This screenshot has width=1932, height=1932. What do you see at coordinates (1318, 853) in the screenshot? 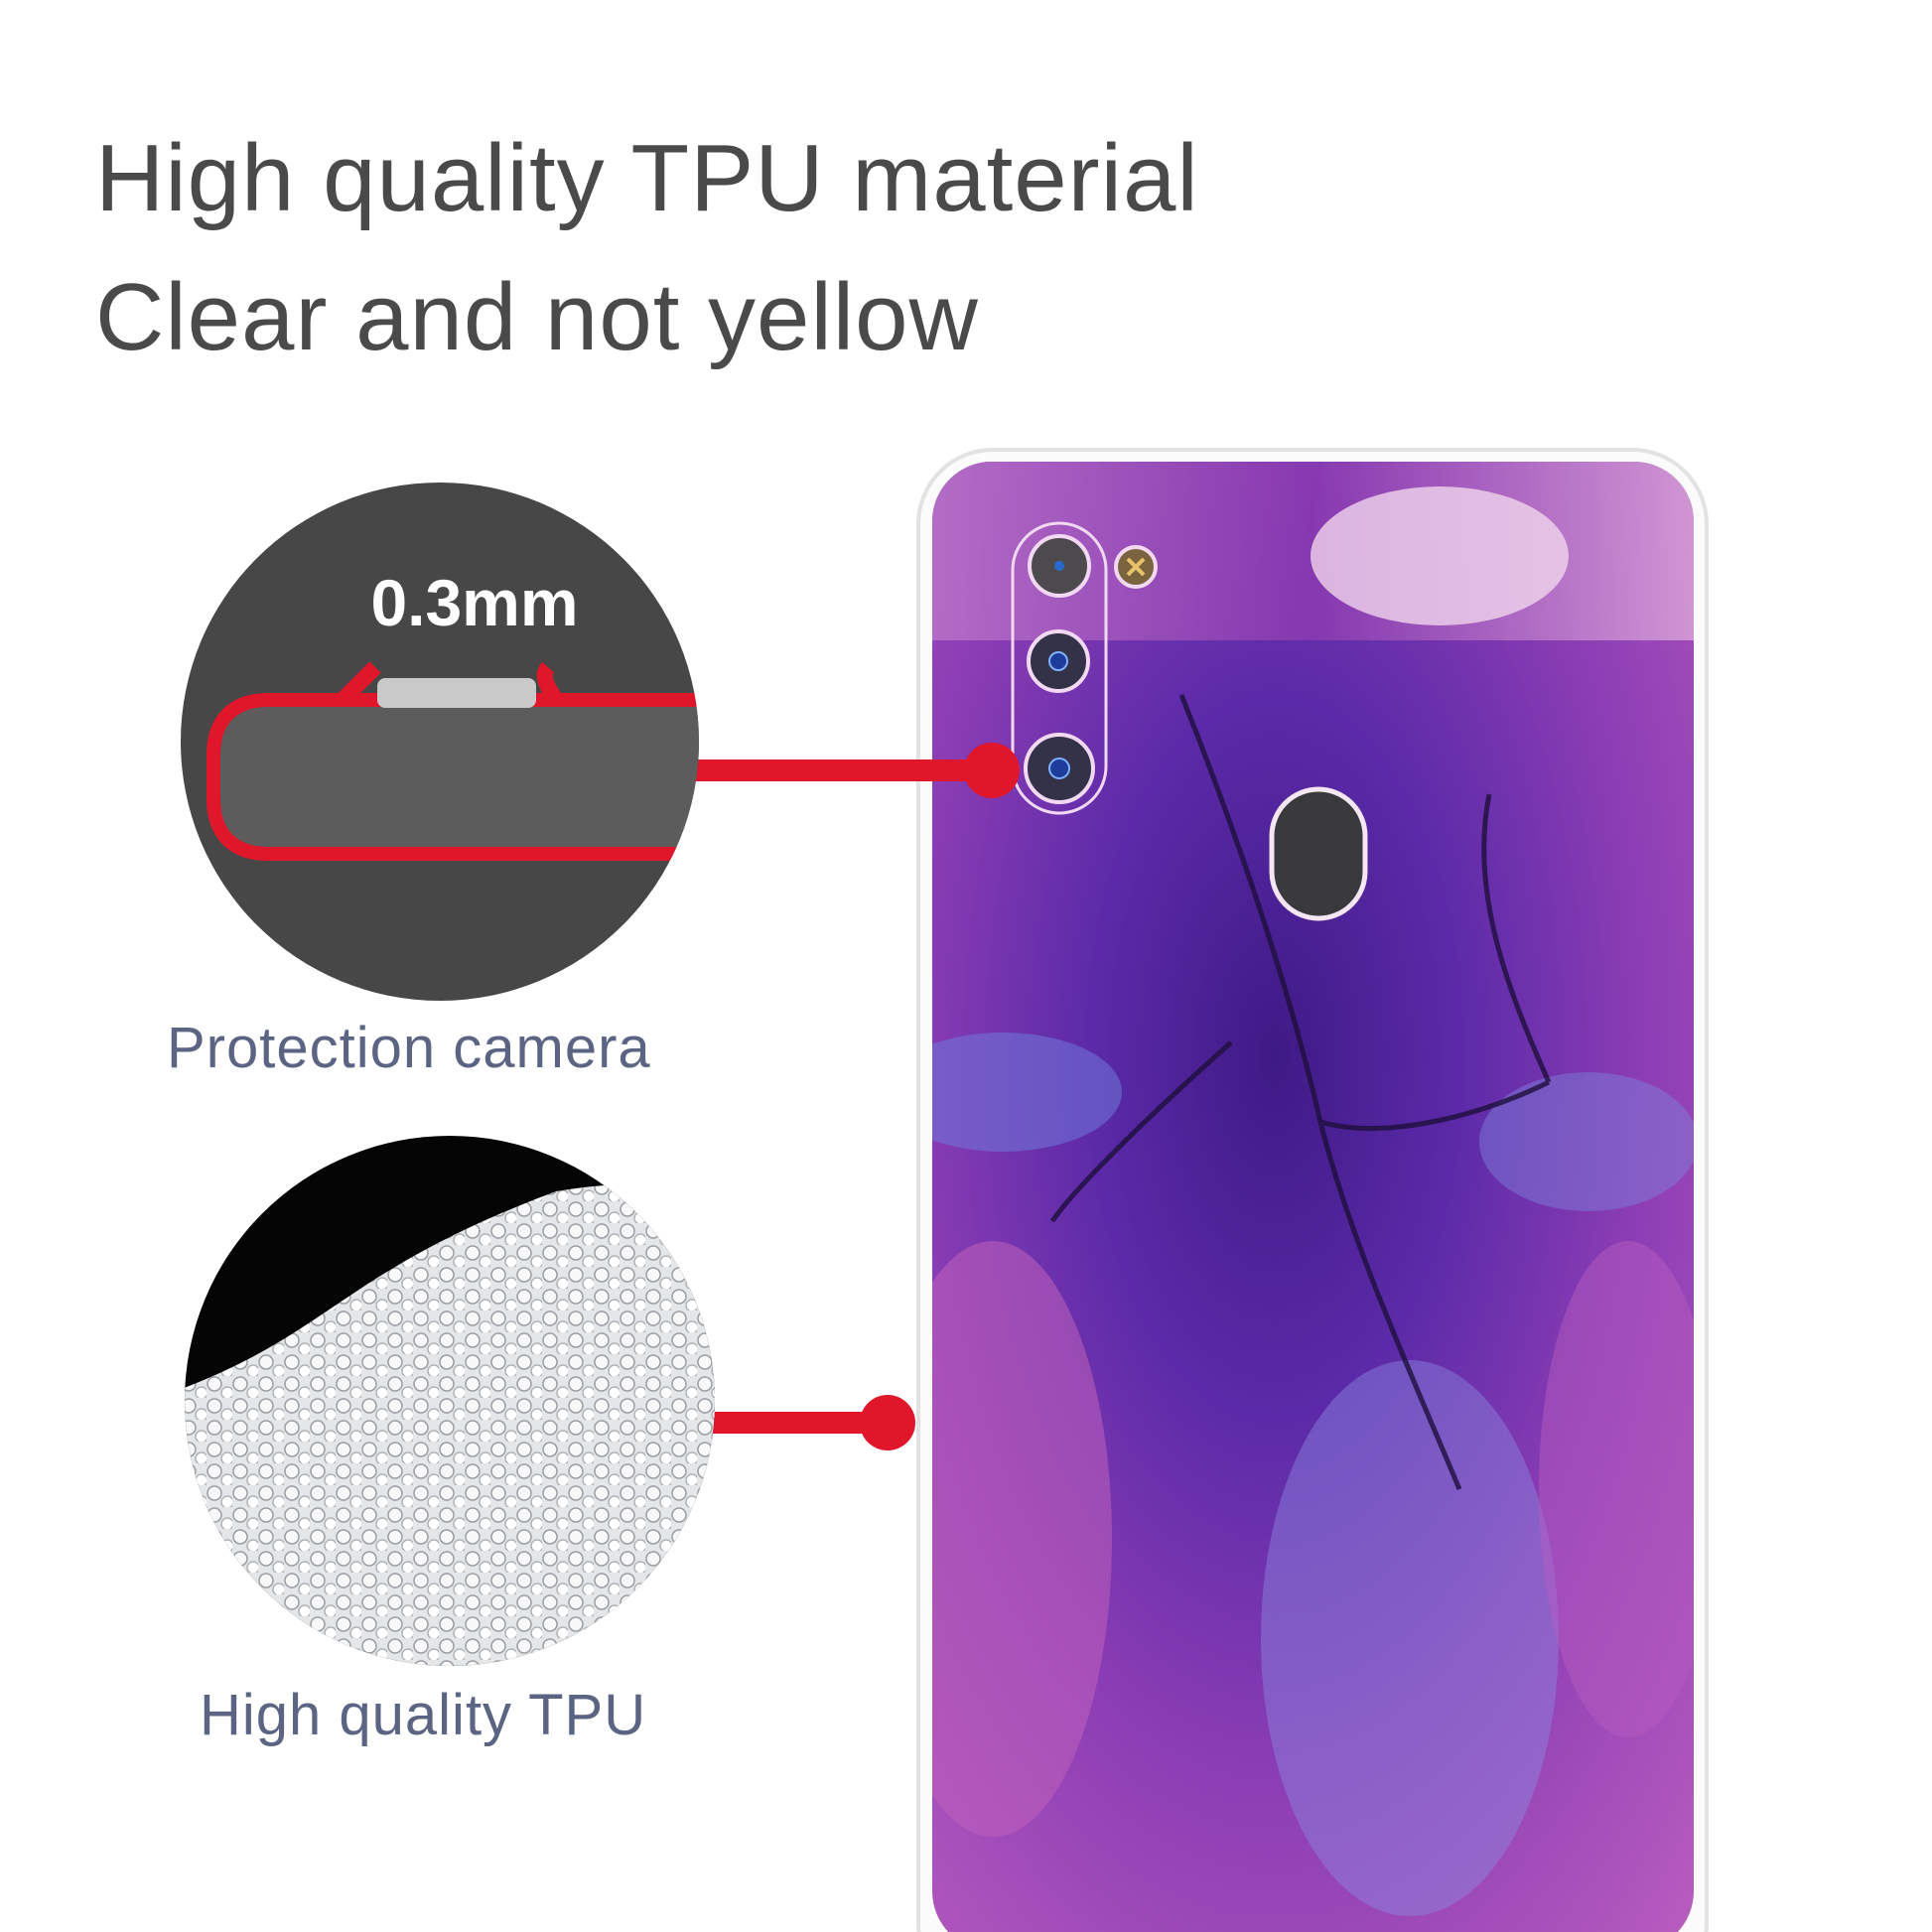
I see `fingerprint-cutout` at bounding box center [1318, 853].